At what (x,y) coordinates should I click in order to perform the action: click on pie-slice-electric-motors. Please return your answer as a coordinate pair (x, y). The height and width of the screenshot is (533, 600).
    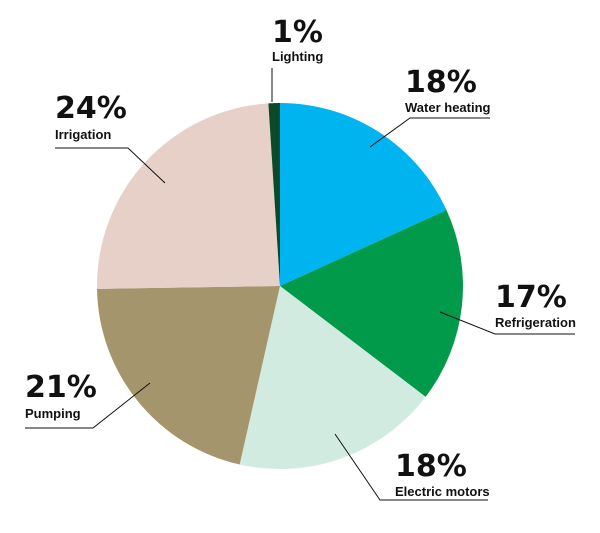
    Looking at the image, I should click on (332, 377).